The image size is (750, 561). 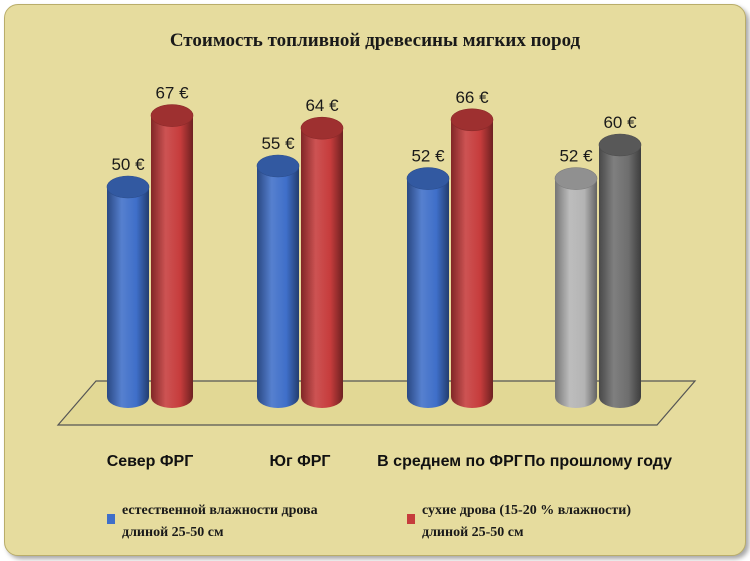 What do you see at coordinates (128, 164) in the screenshot?
I see `value-label: 50 €` at bounding box center [128, 164].